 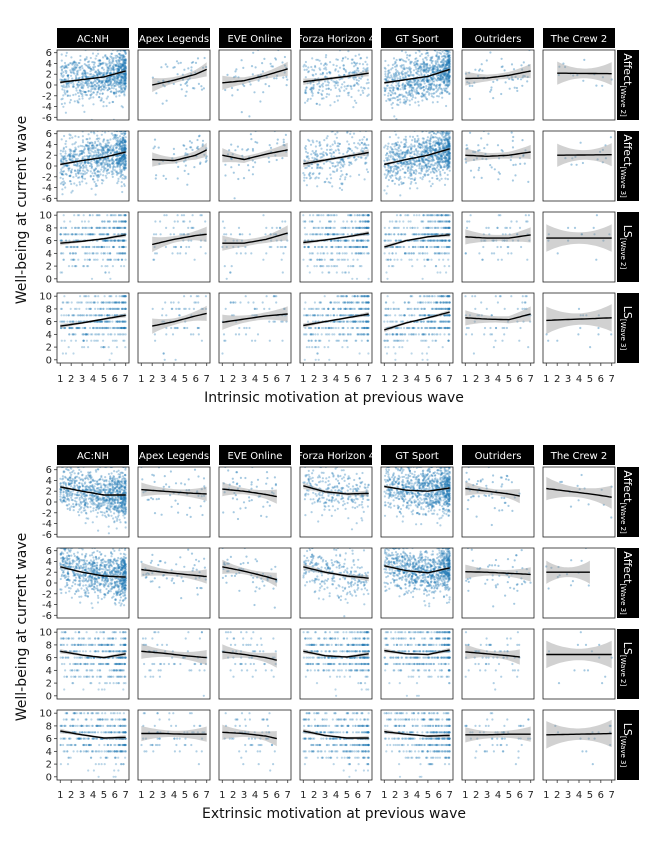 What do you see at coordinates (417, 39) in the screenshot?
I see `facet-label-gt-sport: GT Sport` at bounding box center [417, 39].